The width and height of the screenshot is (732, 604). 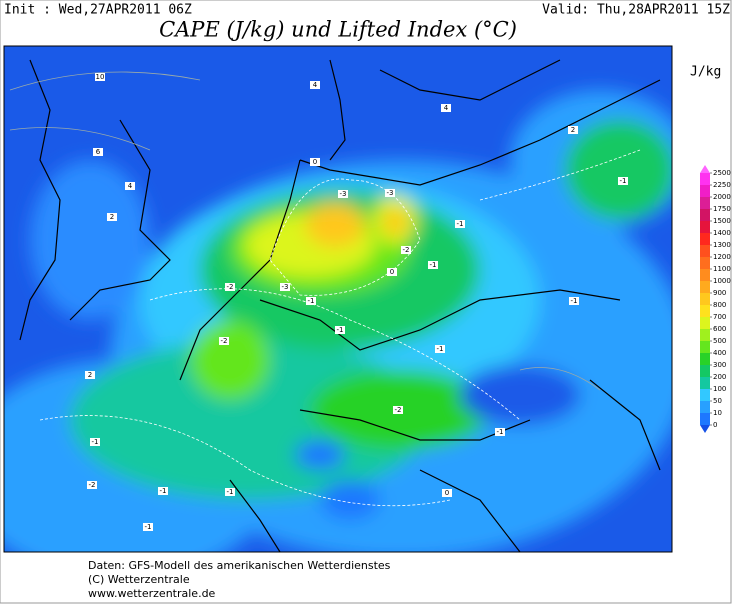 What do you see at coordinates (719, 365) in the screenshot?
I see `colorbar-label: 300` at bounding box center [719, 365].